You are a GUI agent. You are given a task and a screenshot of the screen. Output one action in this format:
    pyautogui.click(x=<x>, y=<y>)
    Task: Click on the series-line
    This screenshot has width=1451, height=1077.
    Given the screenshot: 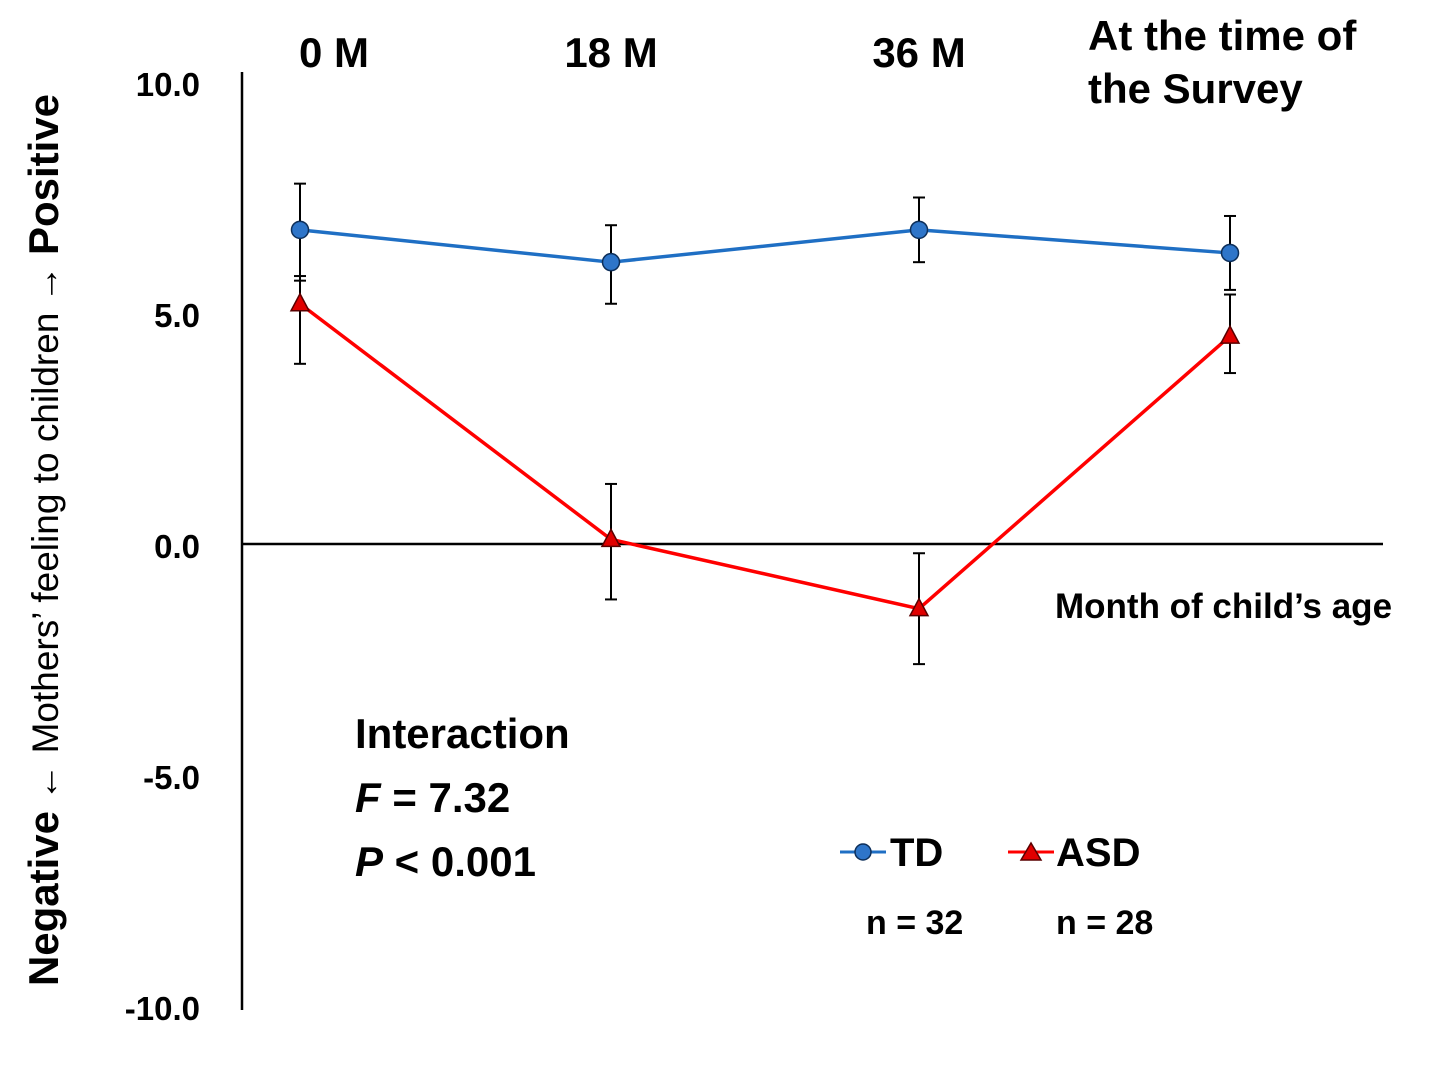 What is the action you would take?
    pyautogui.click(x=765, y=246)
    